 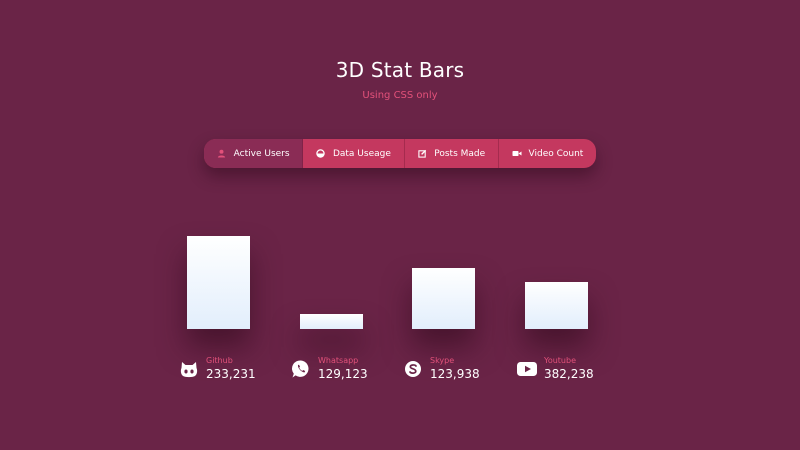 What do you see at coordinates (189, 369) in the screenshot?
I see `github-icon` at bounding box center [189, 369].